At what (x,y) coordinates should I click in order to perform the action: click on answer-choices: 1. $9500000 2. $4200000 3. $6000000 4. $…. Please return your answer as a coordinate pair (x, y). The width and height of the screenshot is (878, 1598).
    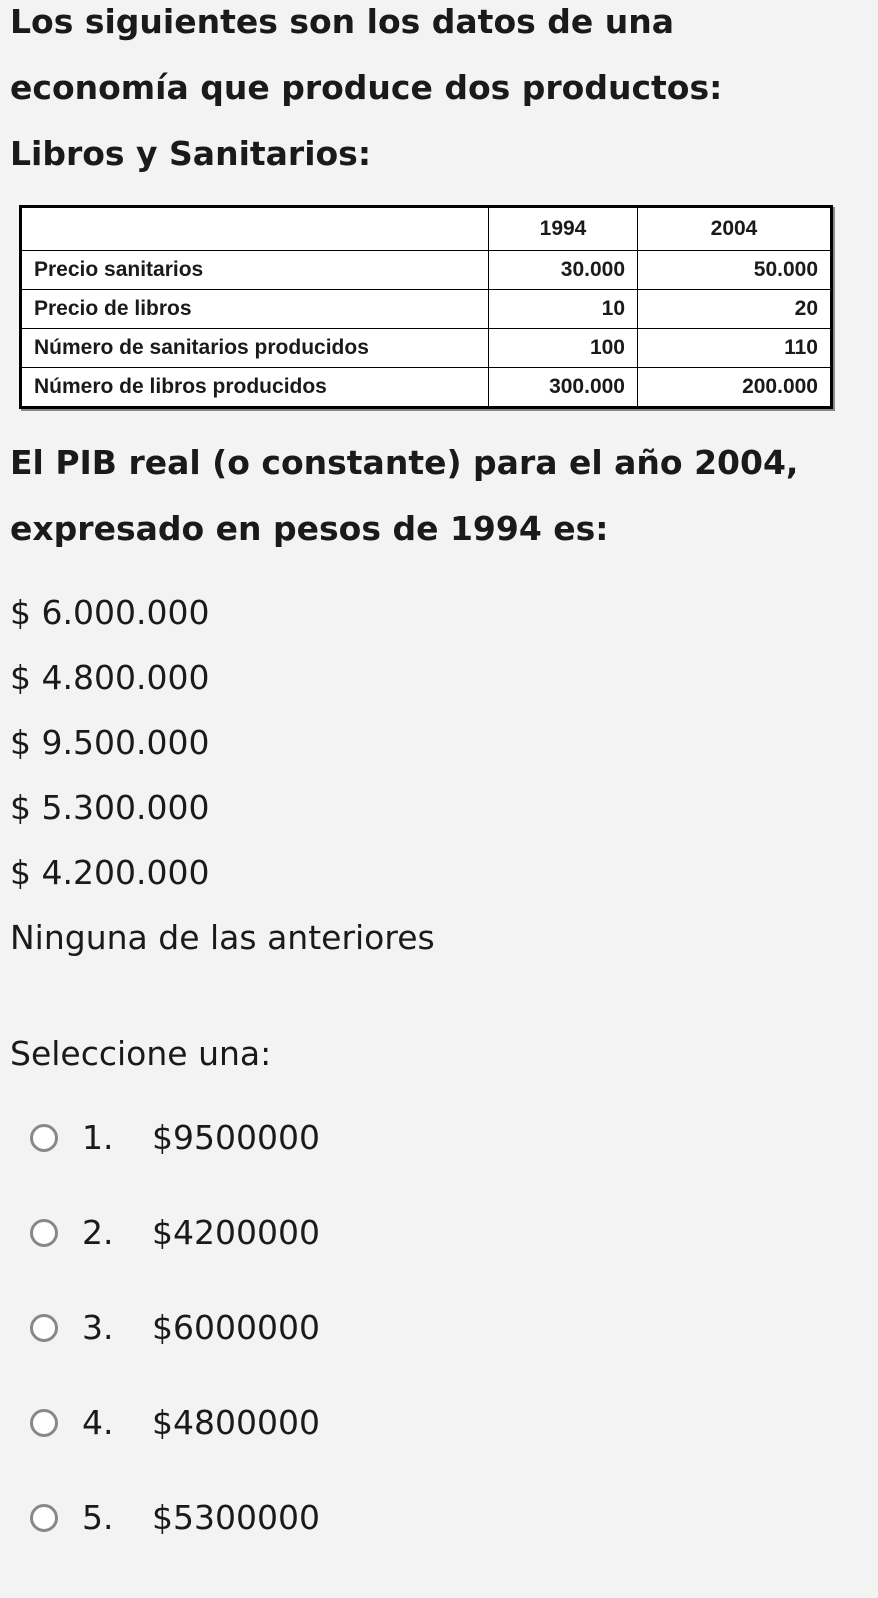
    Looking at the image, I should click on (175, 1327).